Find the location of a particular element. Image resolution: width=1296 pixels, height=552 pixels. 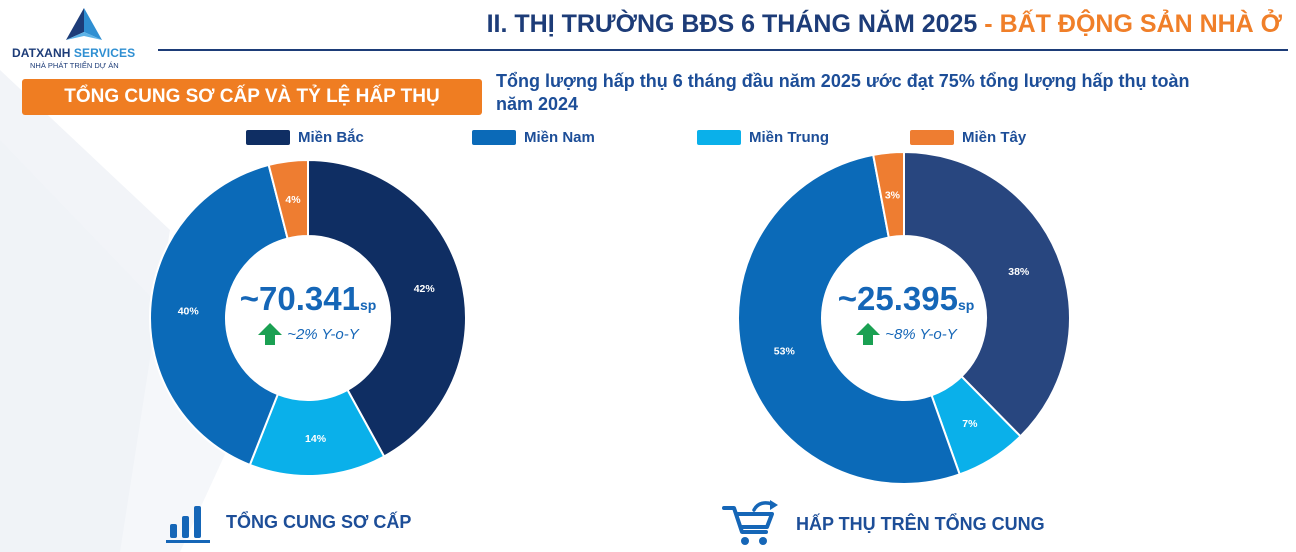

supply-growth: ~2% Y-o-Y is located at coordinates (308, 334).